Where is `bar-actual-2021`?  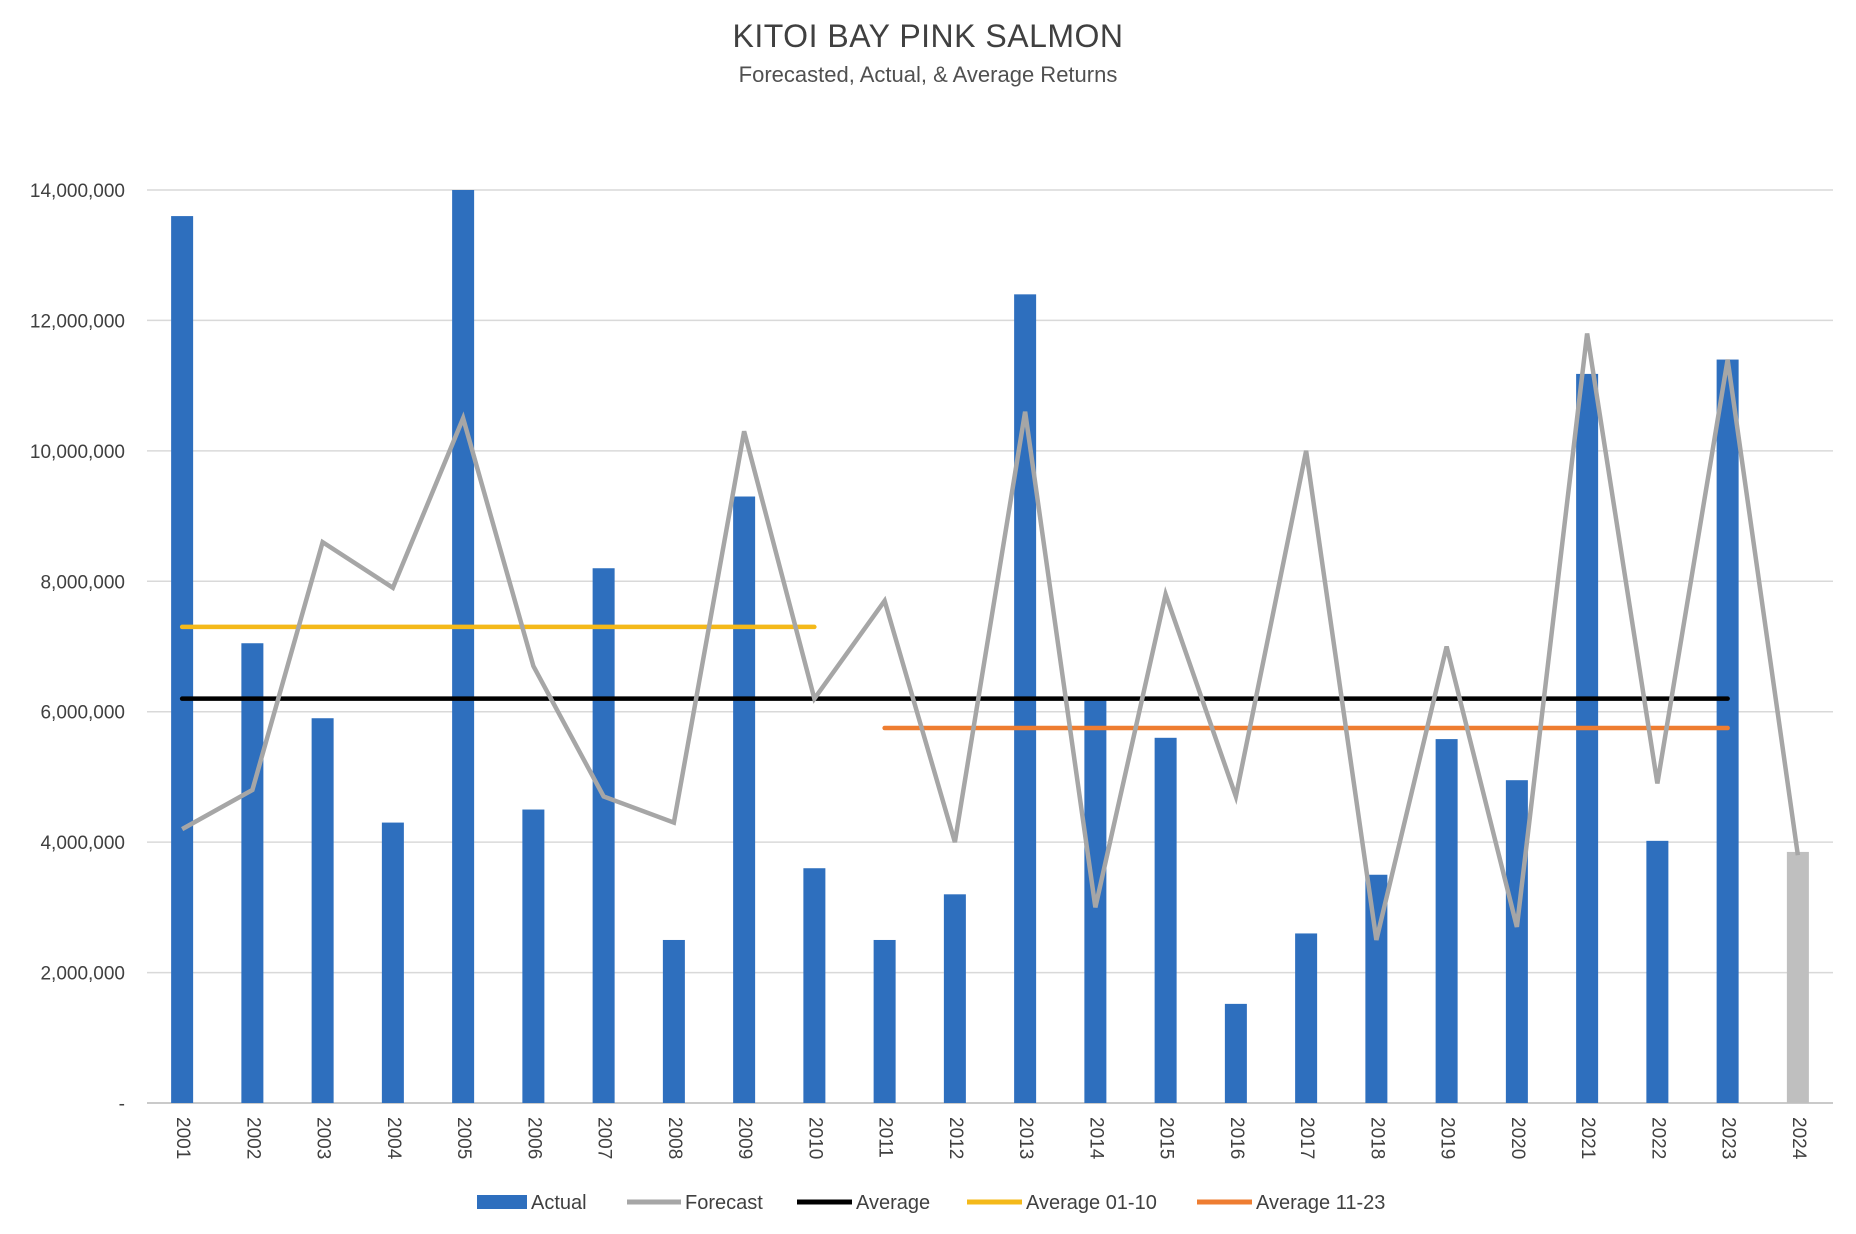 bar-actual-2021 is located at coordinates (1587, 738).